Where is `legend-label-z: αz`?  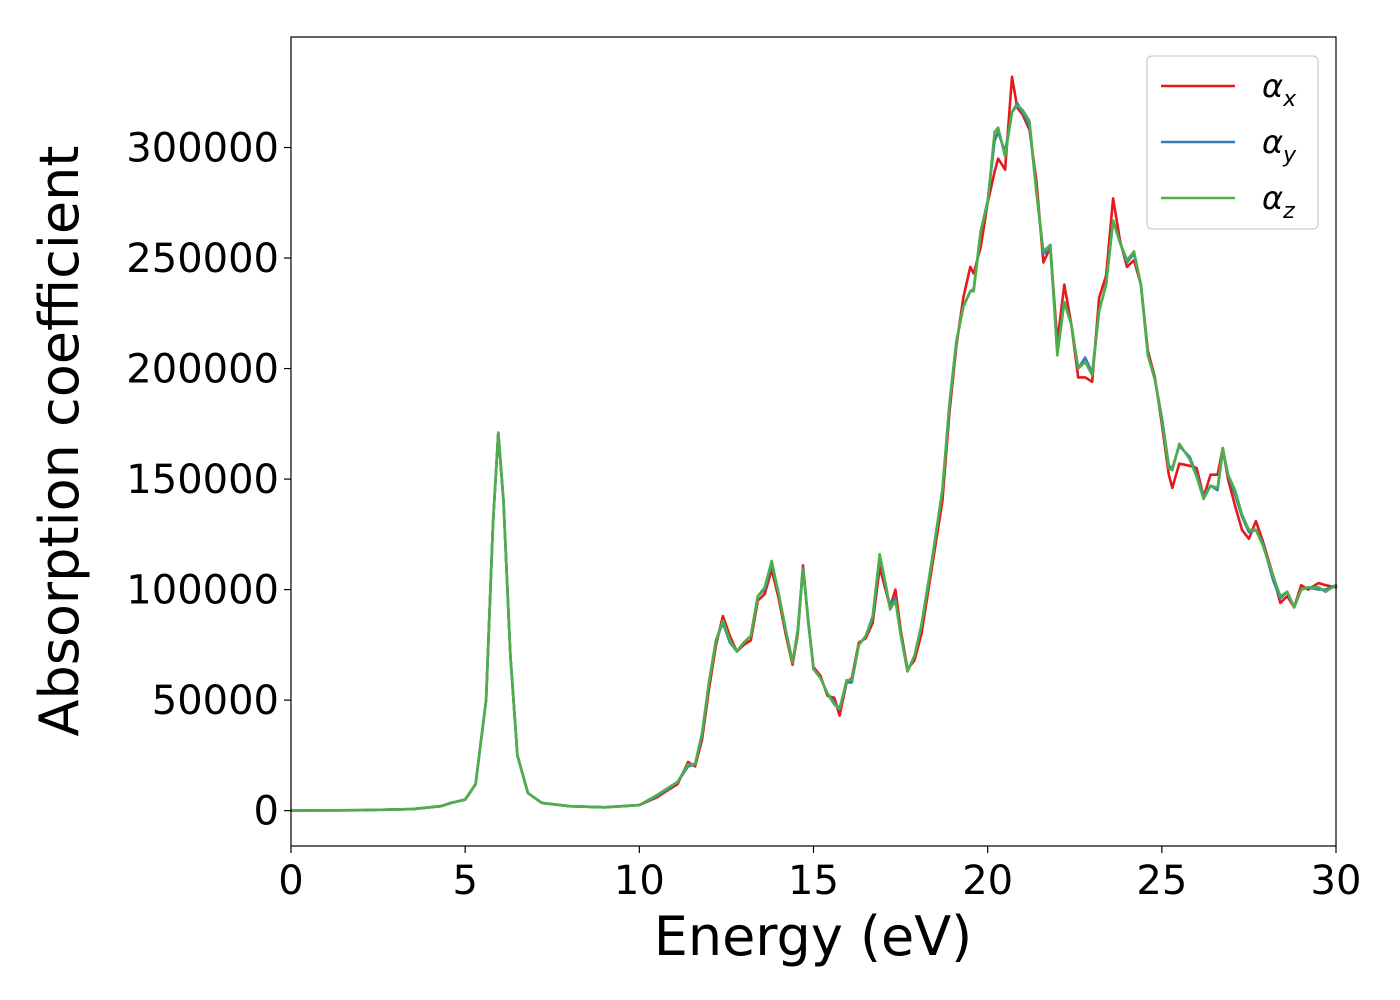
legend-label-z: αz is located at coordinates (1278, 201).